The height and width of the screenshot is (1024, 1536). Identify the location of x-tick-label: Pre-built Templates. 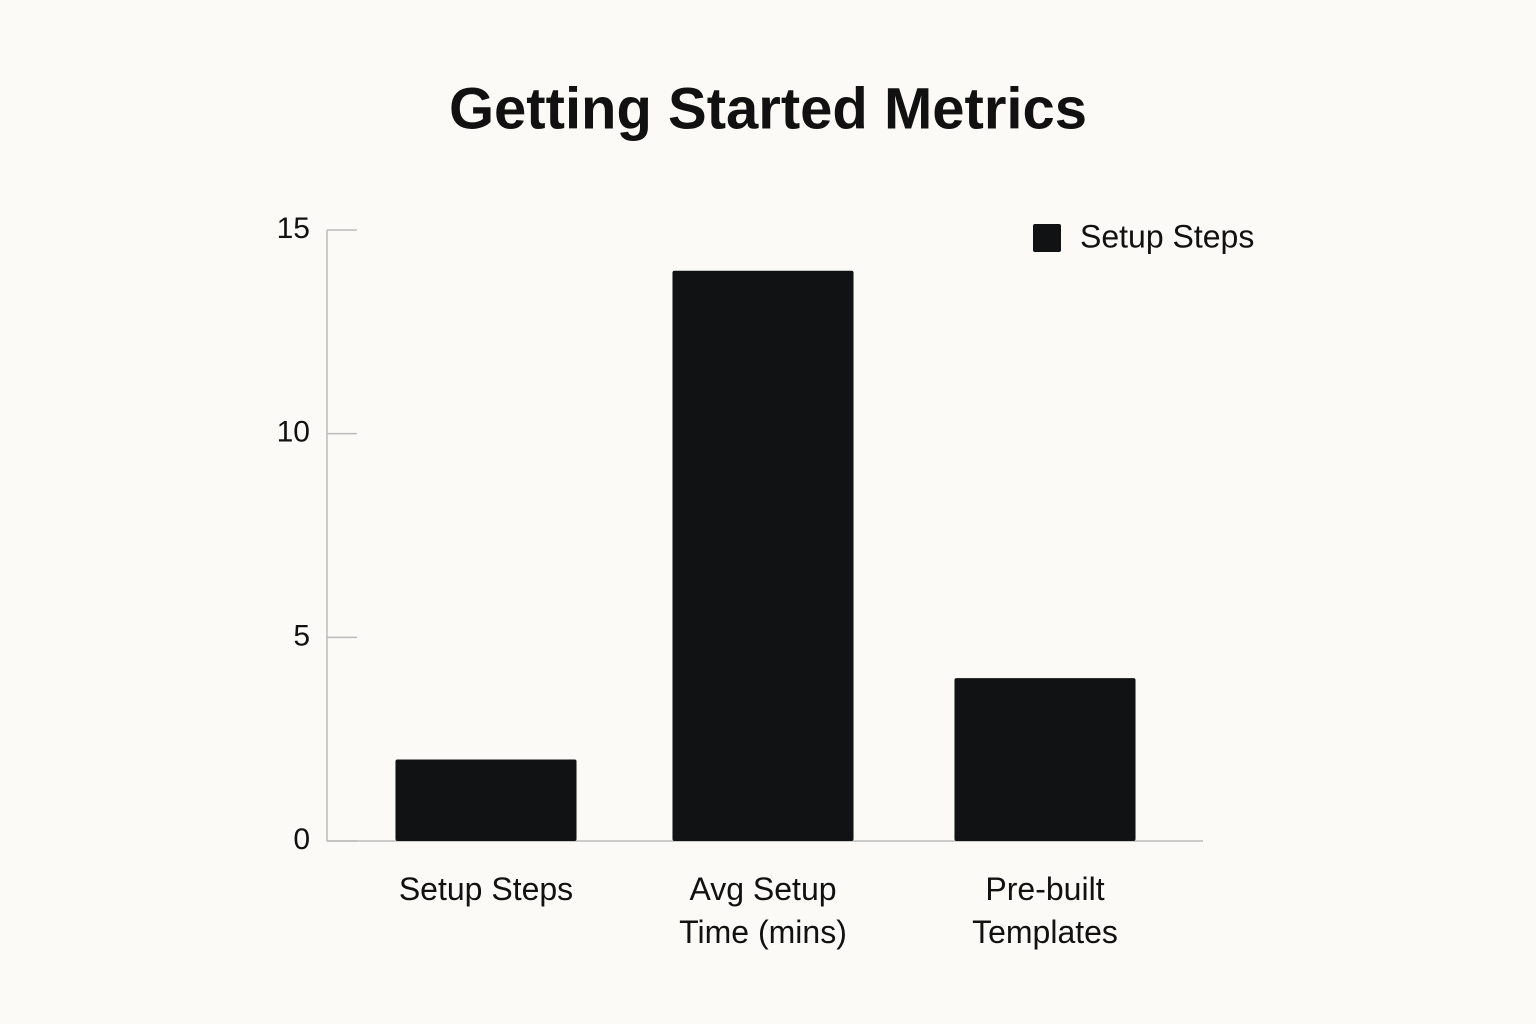
(1045, 910).